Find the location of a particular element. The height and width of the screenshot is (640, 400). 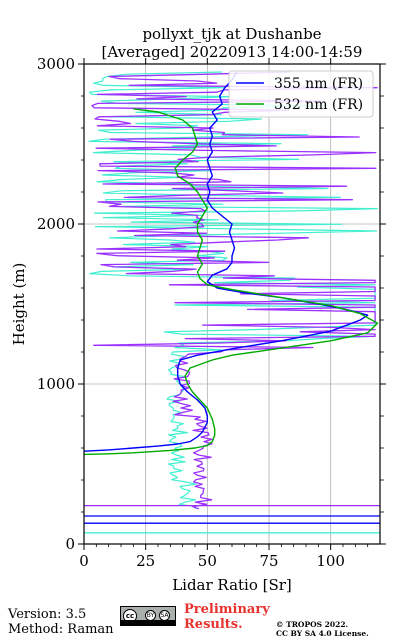

preliminary-notice: Preliminary Results. is located at coordinates (227, 617).